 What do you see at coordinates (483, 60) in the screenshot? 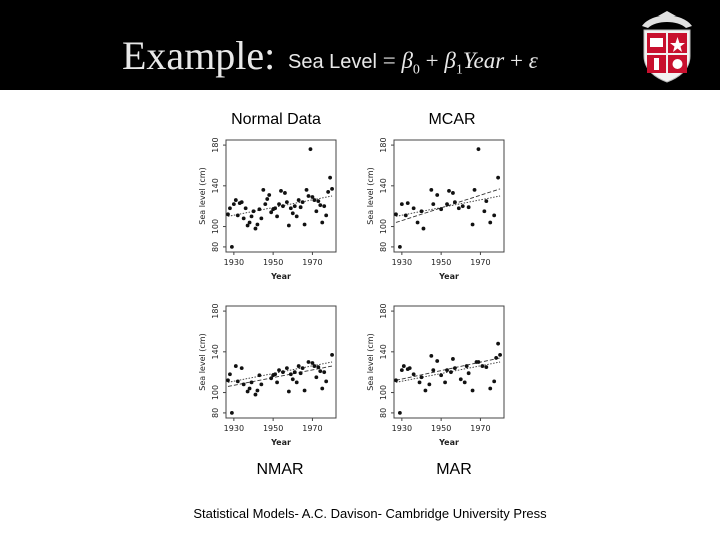
I see `formula-variable: Year` at bounding box center [483, 60].